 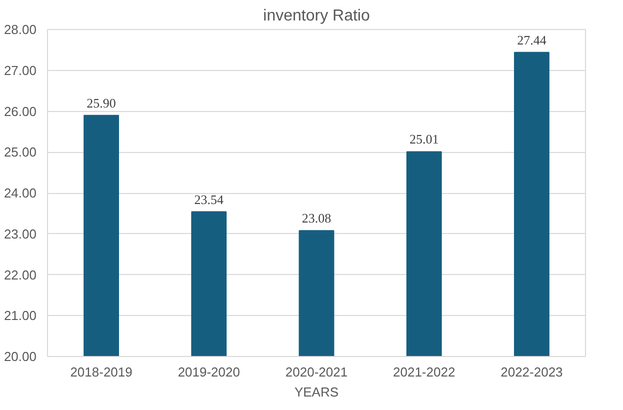 What do you see at coordinates (20, 356) in the screenshot?
I see `y-tick-label: 20.00` at bounding box center [20, 356].